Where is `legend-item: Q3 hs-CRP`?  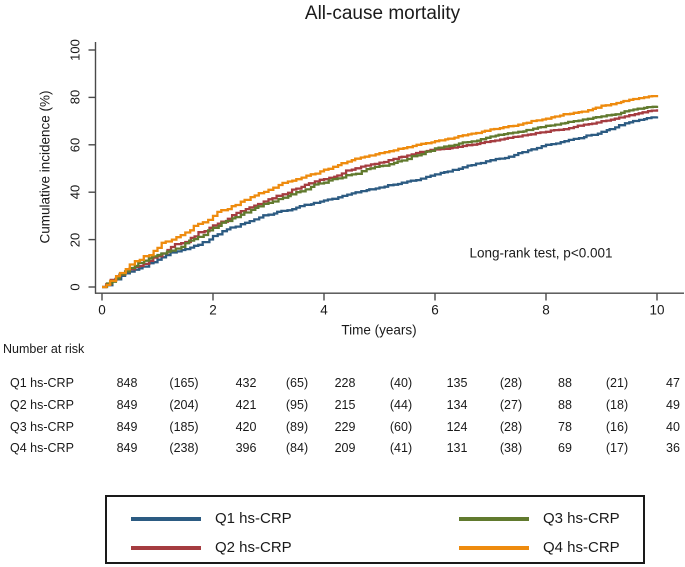 legend-item: Q3 hs-CRP is located at coordinates (549, 518).